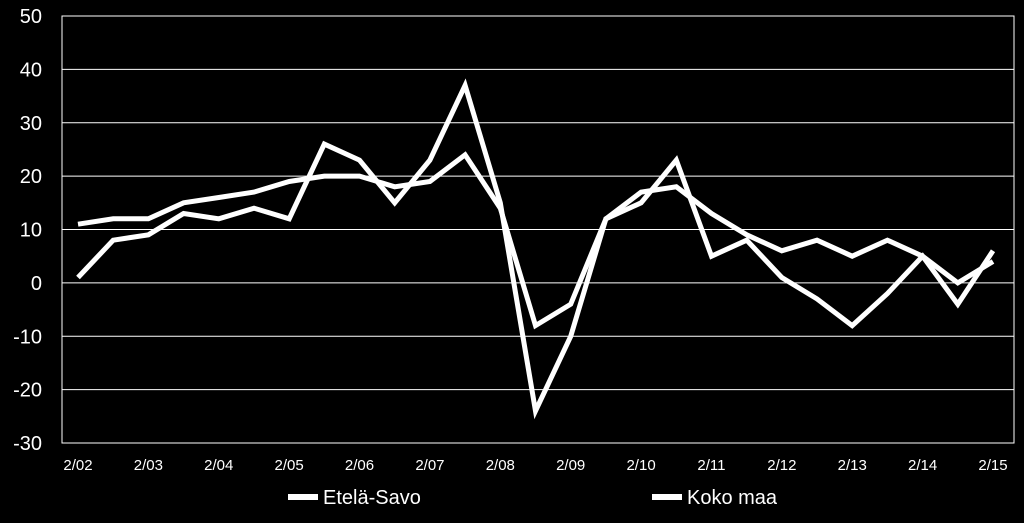  What do you see at coordinates (27, 337) in the screenshot?
I see `y-tick-label: -10` at bounding box center [27, 337].